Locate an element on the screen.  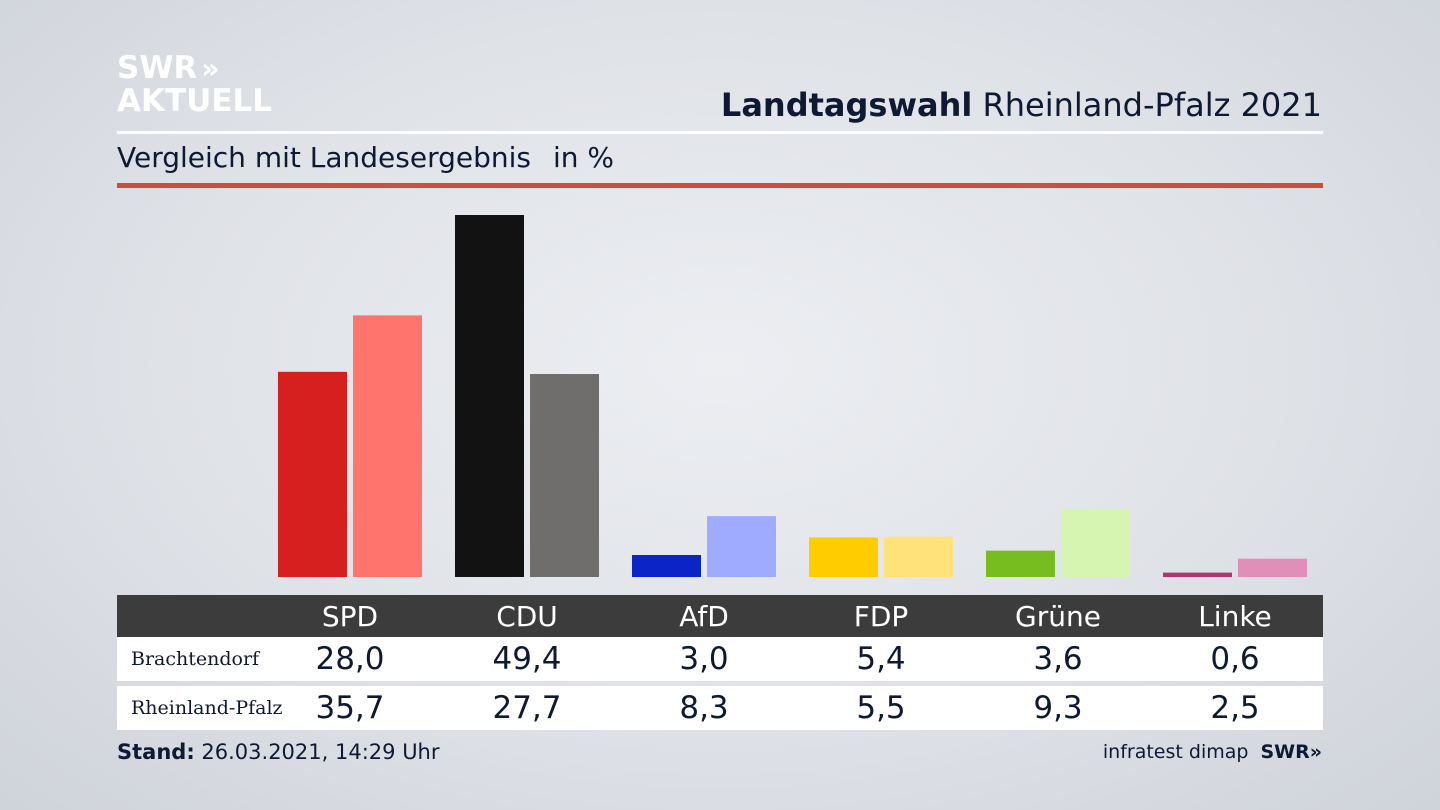
table-header-row: SPD CDU AfD FDP Grüne Linke is located at coordinates (720, 616).